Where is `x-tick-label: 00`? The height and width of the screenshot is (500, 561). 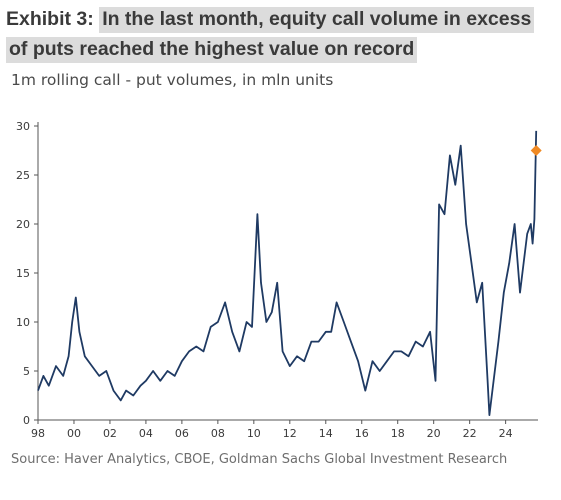 x-tick-label: 00 is located at coordinates (74, 433).